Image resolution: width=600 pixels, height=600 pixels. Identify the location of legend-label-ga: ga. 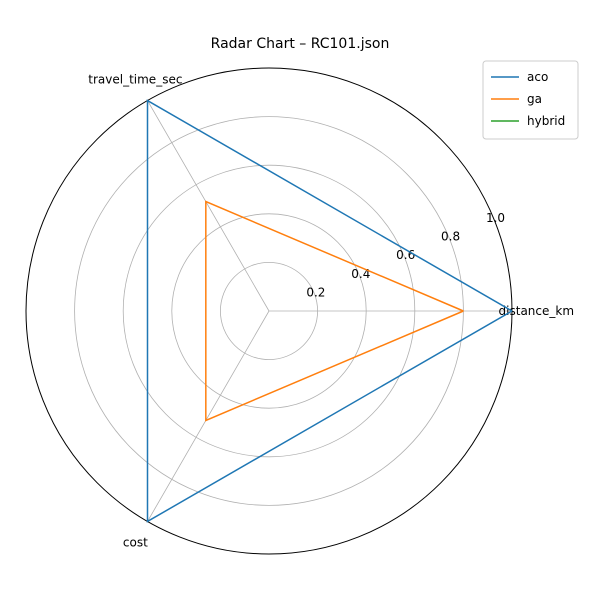
(534, 99).